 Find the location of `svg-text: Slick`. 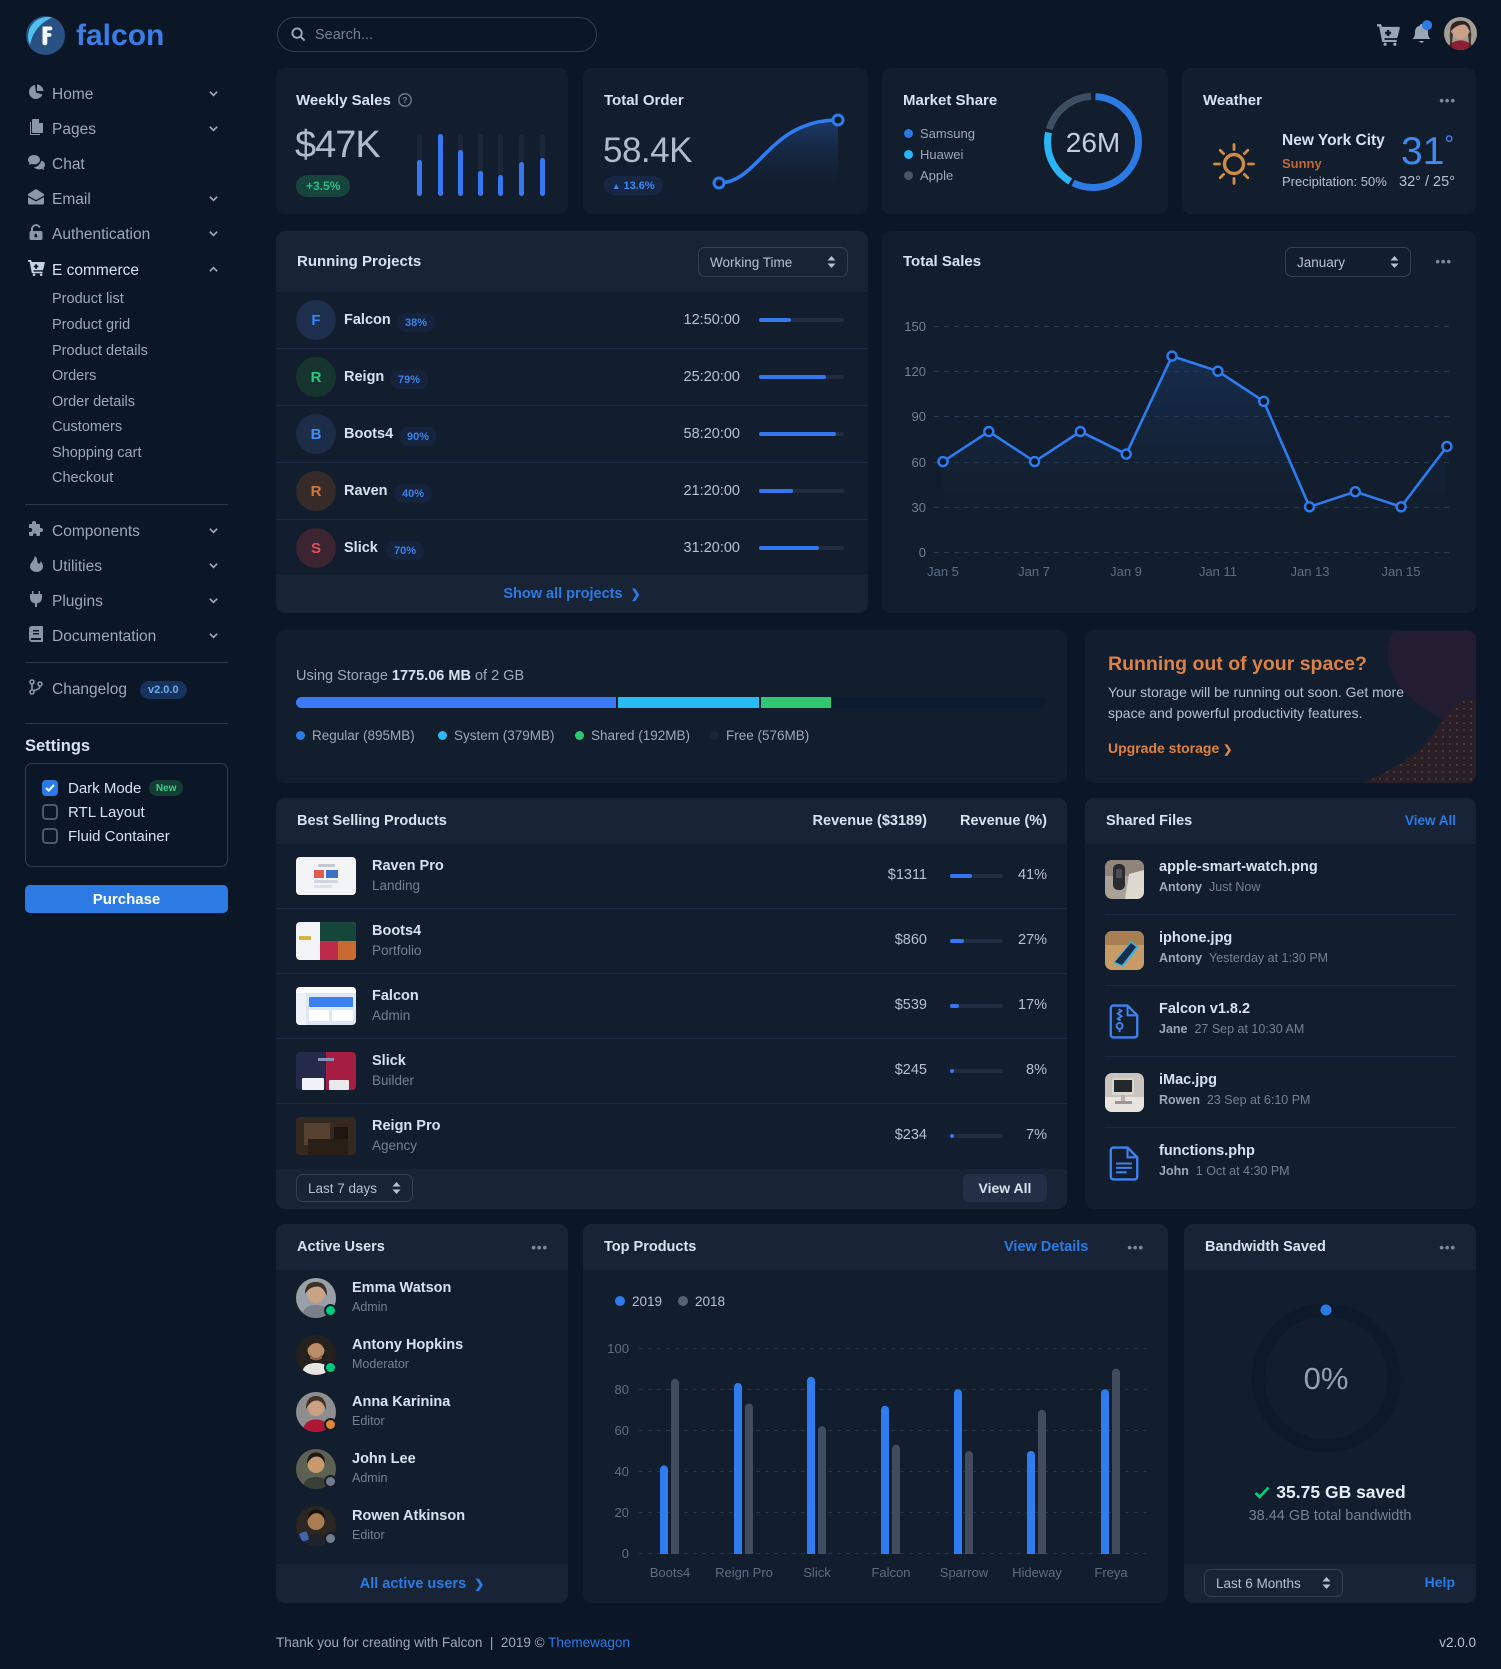

svg-text: Slick is located at coordinates (817, 1572).